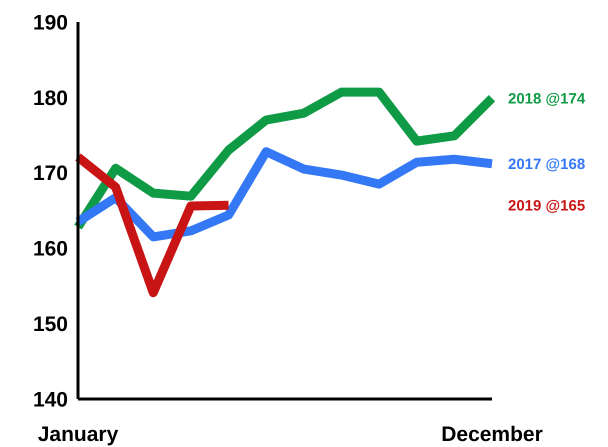  I want to click on y-tick-label: 150, so click(50, 324).